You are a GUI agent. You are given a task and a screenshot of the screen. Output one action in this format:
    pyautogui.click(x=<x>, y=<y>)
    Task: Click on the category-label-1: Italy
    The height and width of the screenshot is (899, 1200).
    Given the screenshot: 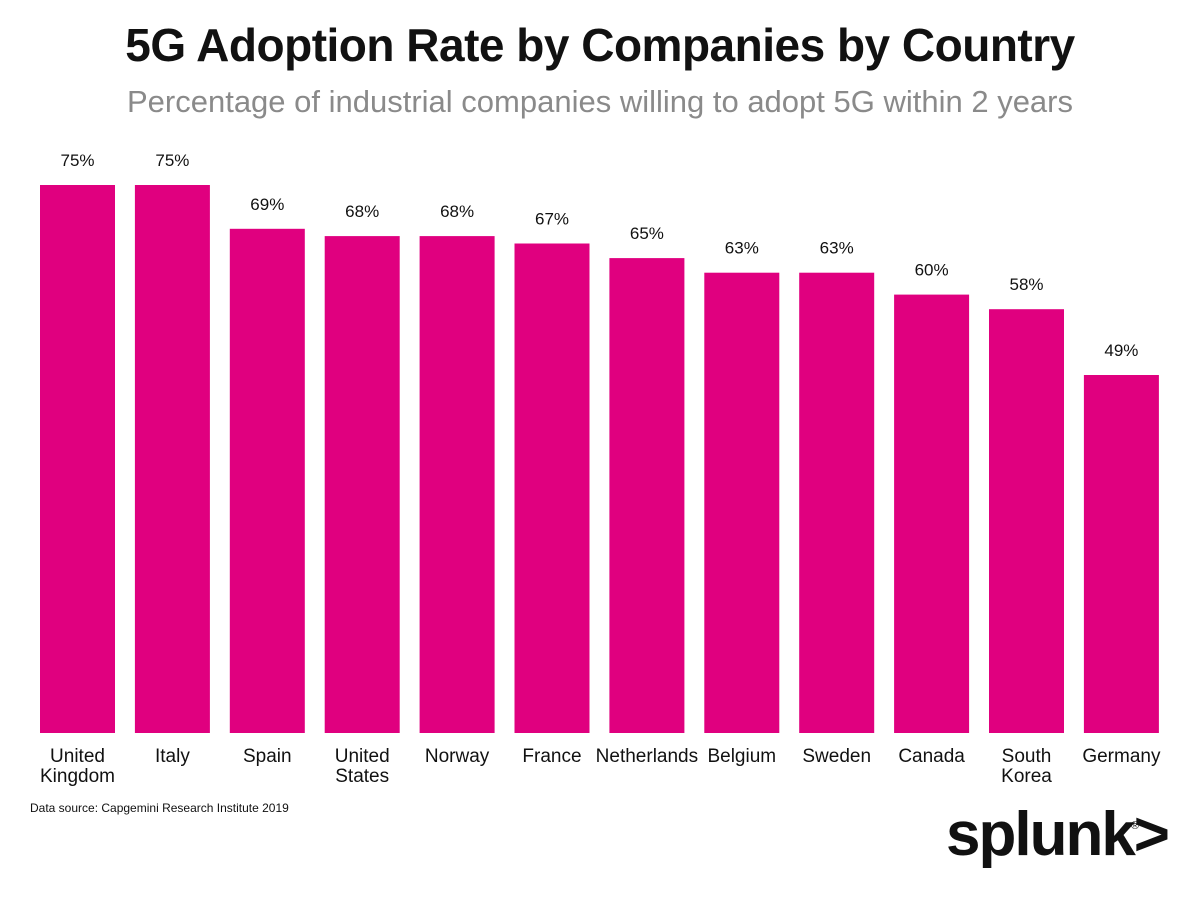 What is the action you would take?
    pyautogui.click(x=172, y=756)
    